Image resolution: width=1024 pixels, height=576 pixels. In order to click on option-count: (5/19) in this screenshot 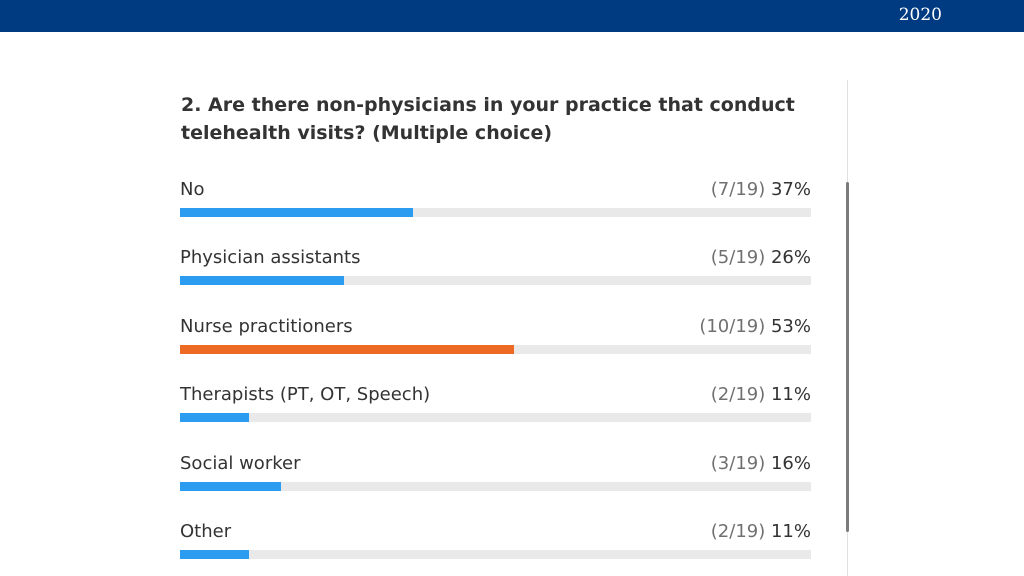, I will do `click(738, 257)`.